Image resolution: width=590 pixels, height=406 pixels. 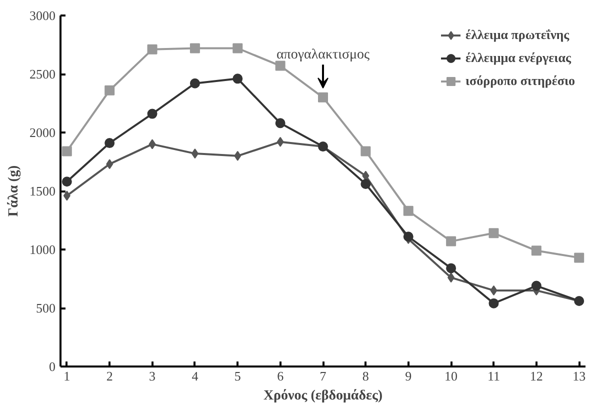 I want to click on x-tick-label: 2, so click(x=109, y=376).